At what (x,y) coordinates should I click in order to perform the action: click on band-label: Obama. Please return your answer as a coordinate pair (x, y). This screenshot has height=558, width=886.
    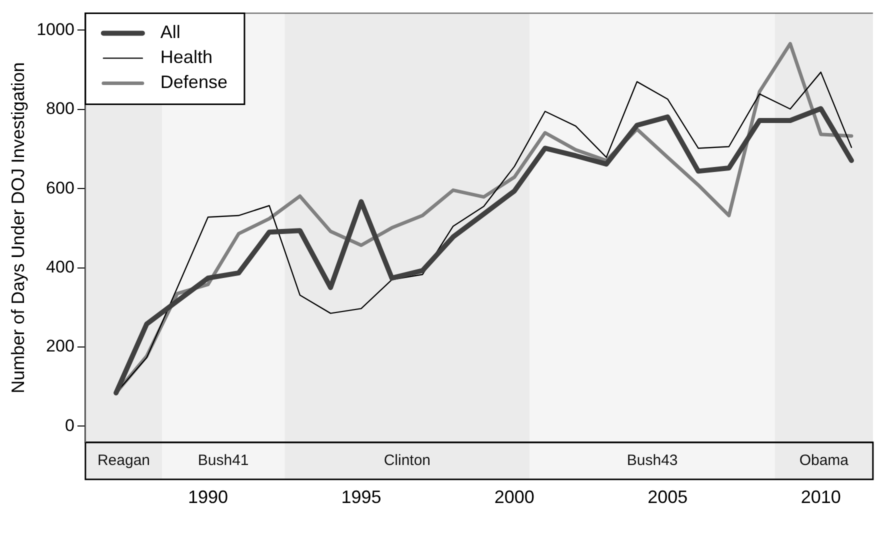
    Looking at the image, I should click on (824, 461).